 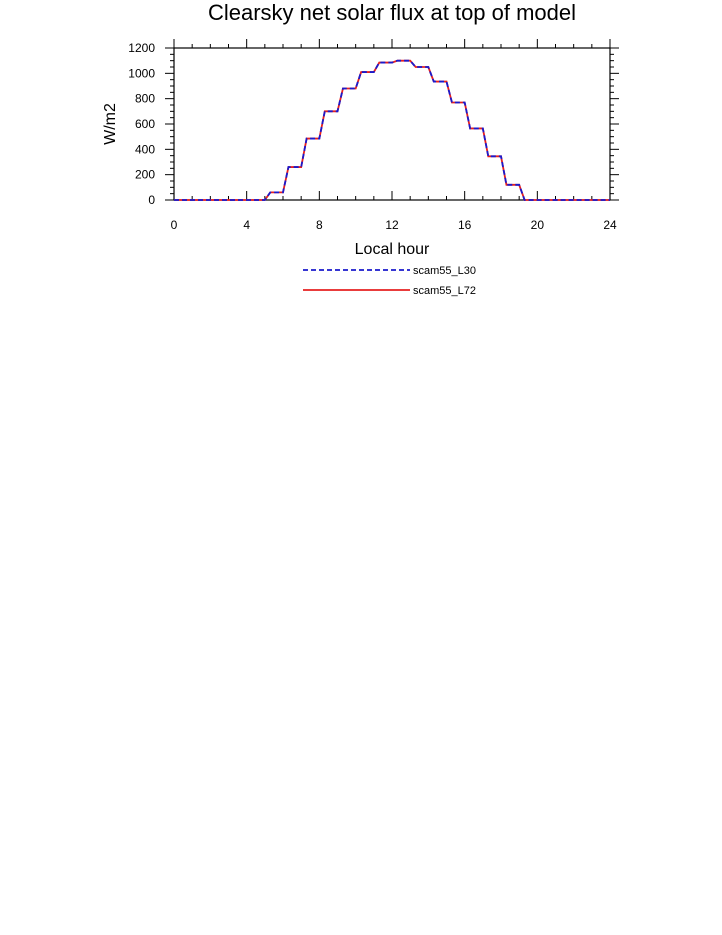 What do you see at coordinates (444, 291) in the screenshot?
I see `legend-label: scam55_L72` at bounding box center [444, 291].